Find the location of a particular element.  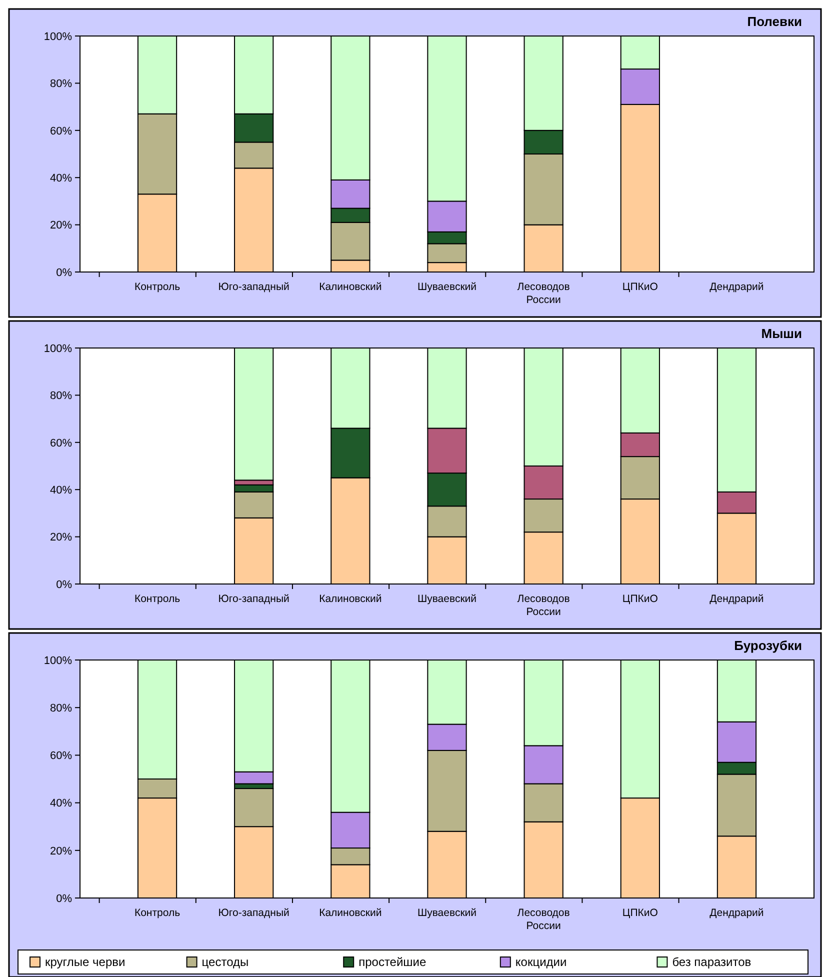

chart-title: Полевки is located at coordinates (774, 21).